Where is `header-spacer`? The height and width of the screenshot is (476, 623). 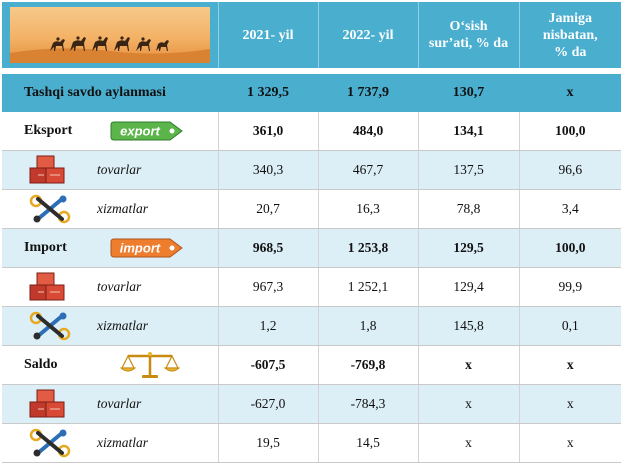 header-spacer is located at coordinates (311, 71).